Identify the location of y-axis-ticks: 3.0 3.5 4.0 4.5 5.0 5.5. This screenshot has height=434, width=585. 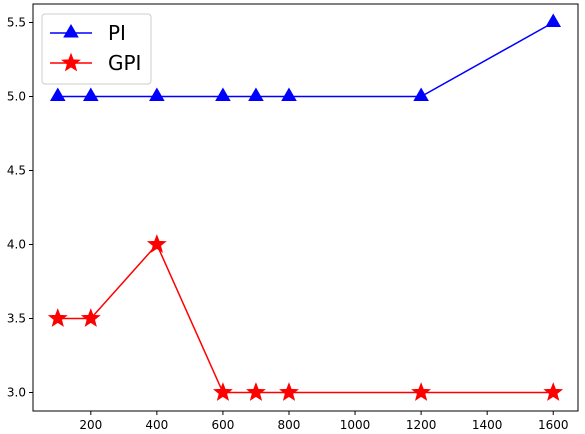
(20, 208).